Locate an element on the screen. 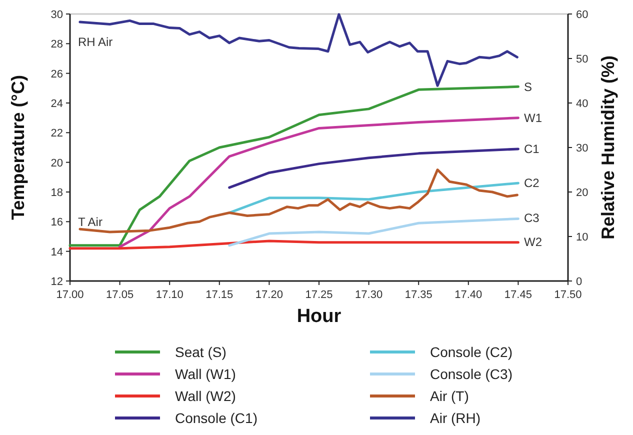 The height and width of the screenshot is (435, 633). y2-tick-label: 10 is located at coordinates (582, 238).